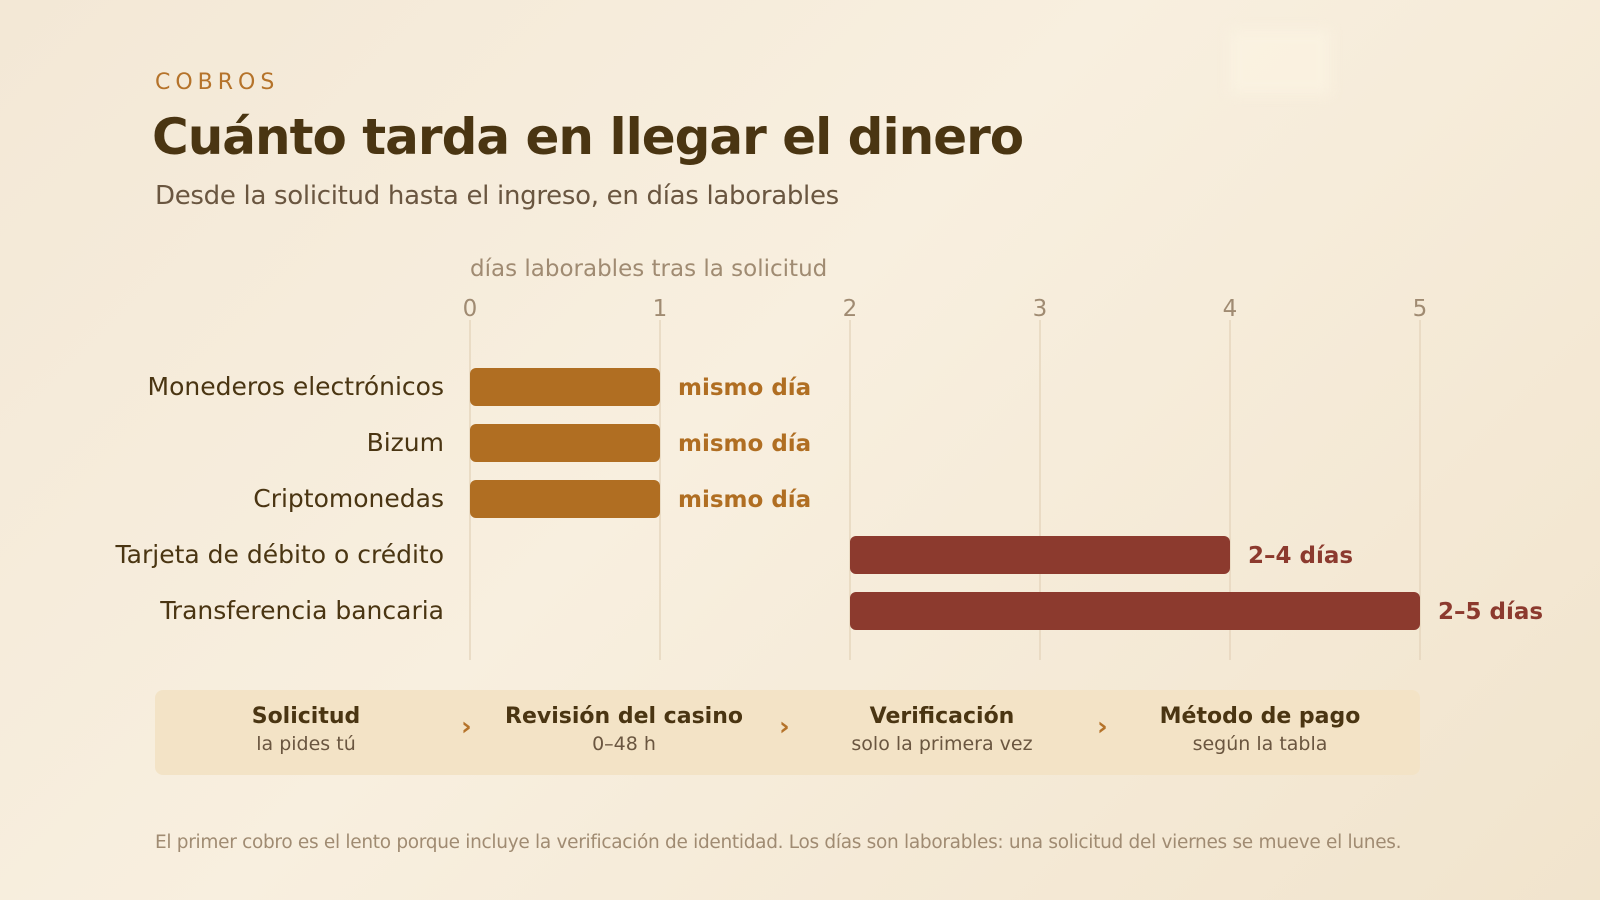 This screenshot has width=1600, height=900. What do you see at coordinates (1260, 729) in the screenshot?
I see `step-metodo-pago: Método de pago según la tabla` at bounding box center [1260, 729].